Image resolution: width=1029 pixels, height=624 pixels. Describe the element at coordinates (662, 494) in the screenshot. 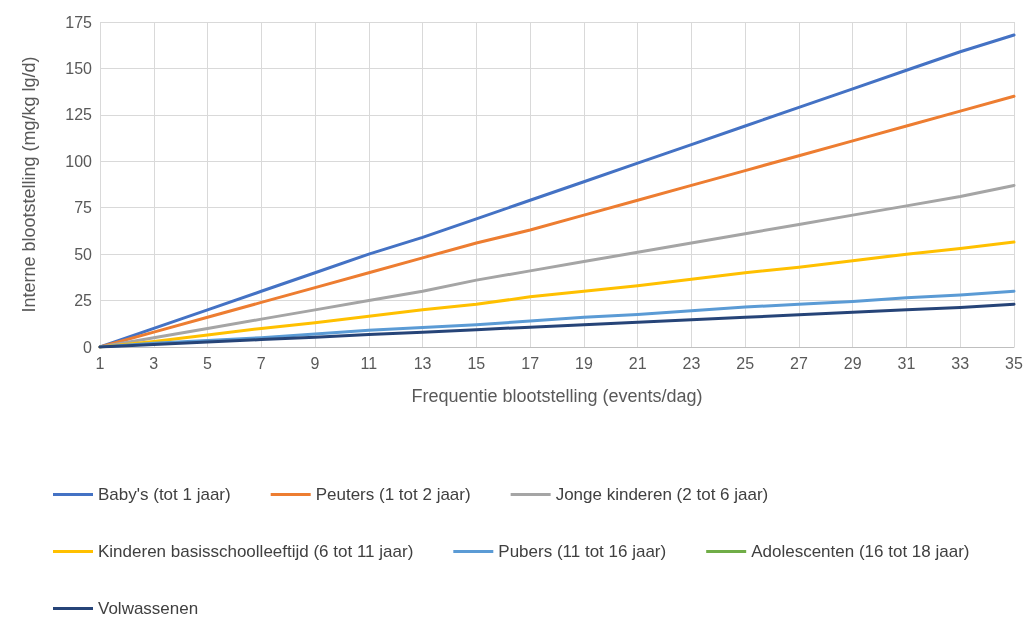

I see `legend-label: Jonge kinderen (2 tot 6 jaar)` at that location.